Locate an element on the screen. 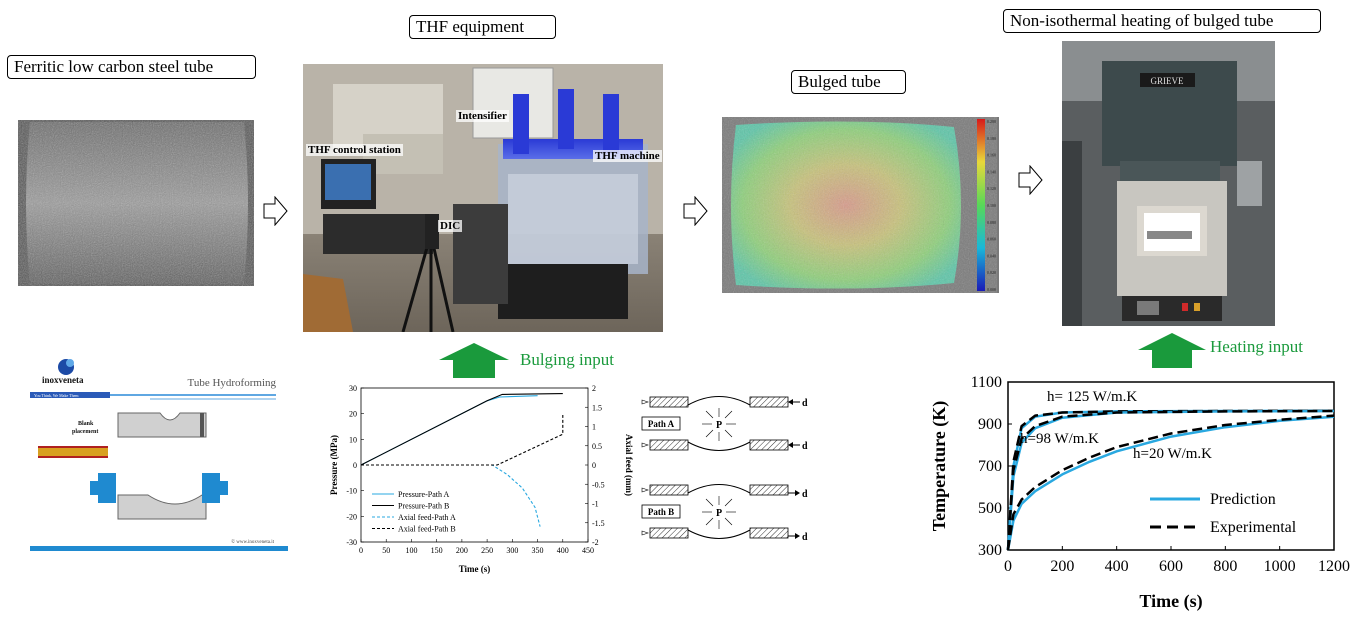 The width and height of the screenshot is (1367, 620). path-a-label: Path A is located at coordinates (661, 424).